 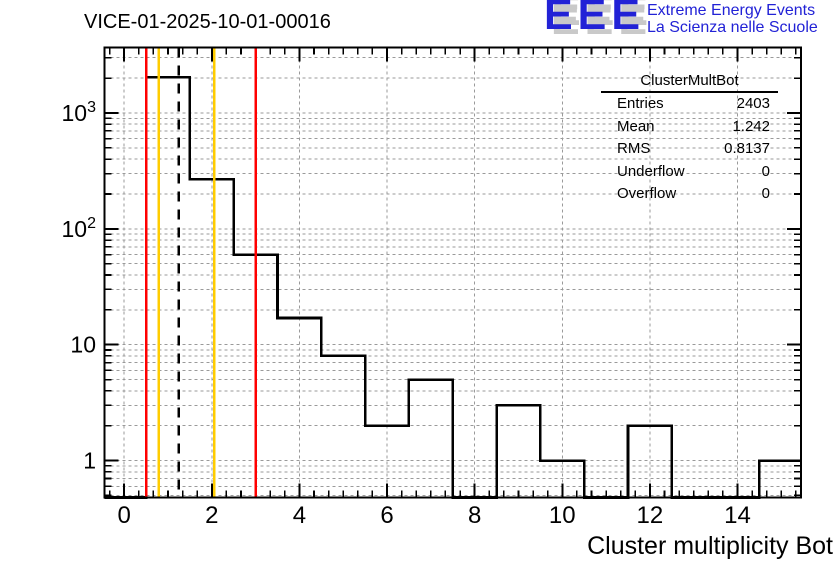 What do you see at coordinates (640, 103) in the screenshot?
I see `stats-label: Entries` at bounding box center [640, 103].